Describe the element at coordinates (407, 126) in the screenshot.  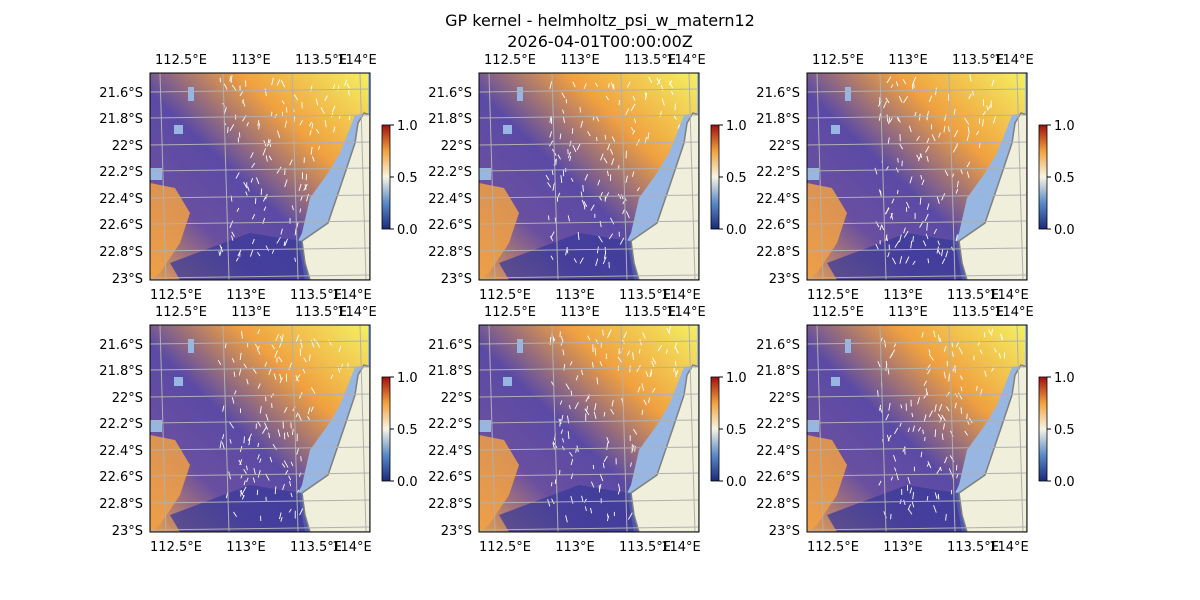
I see `colorbar-tick-label: 1.0` at that location.